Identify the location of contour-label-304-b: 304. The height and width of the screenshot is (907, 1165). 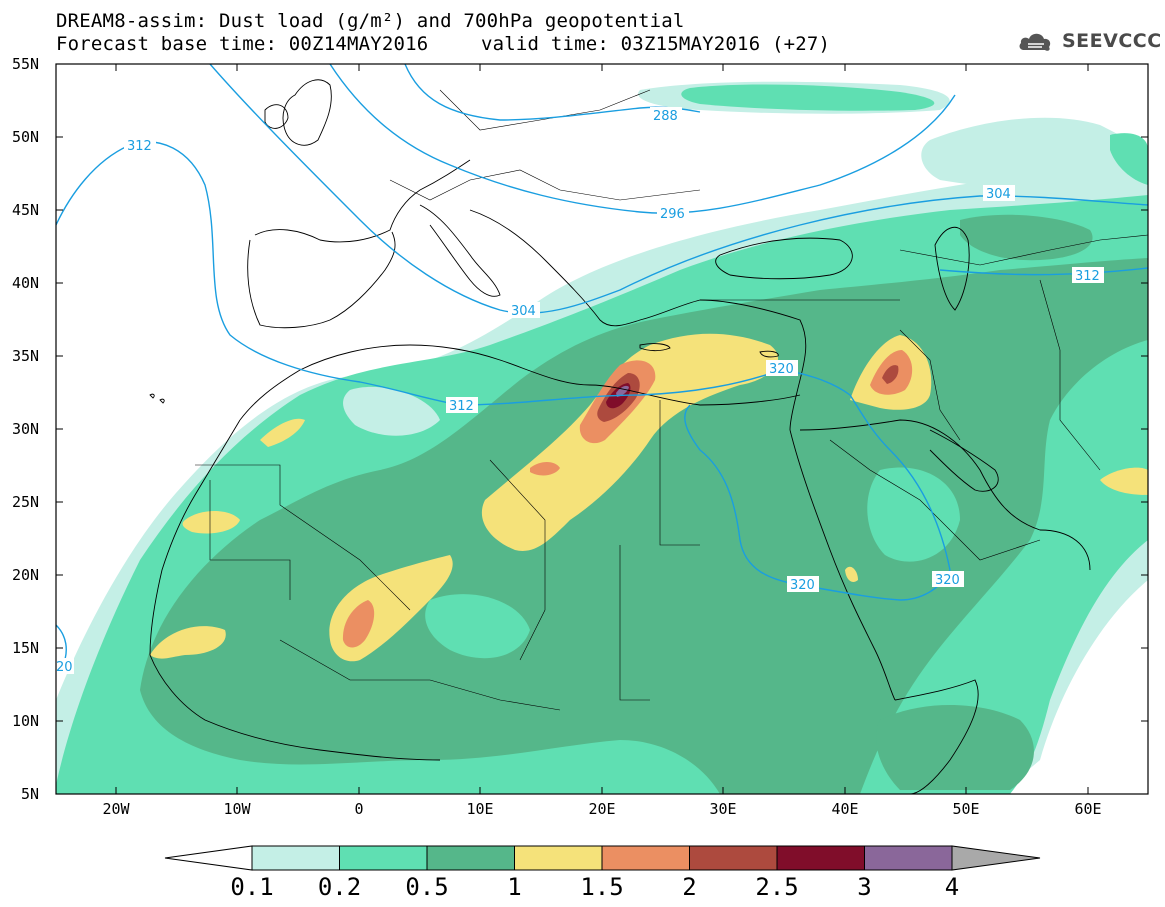
(998, 194).